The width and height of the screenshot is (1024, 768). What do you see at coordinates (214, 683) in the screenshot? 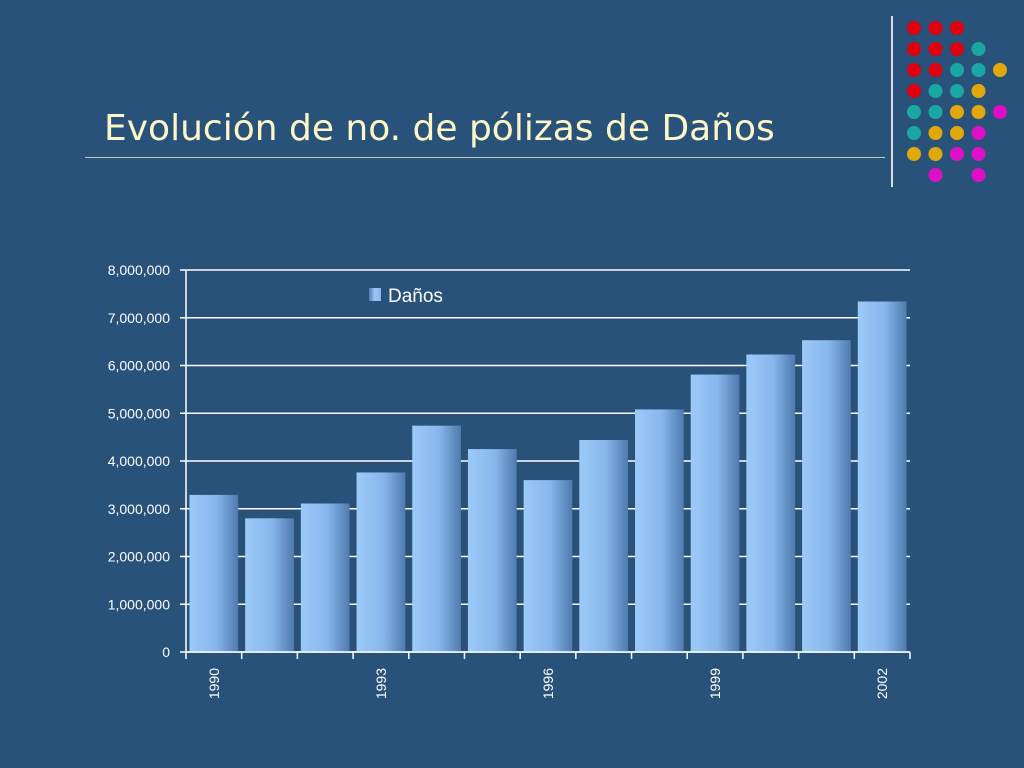
I see `x-tick-label: 1990` at bounding box center [214, 683].